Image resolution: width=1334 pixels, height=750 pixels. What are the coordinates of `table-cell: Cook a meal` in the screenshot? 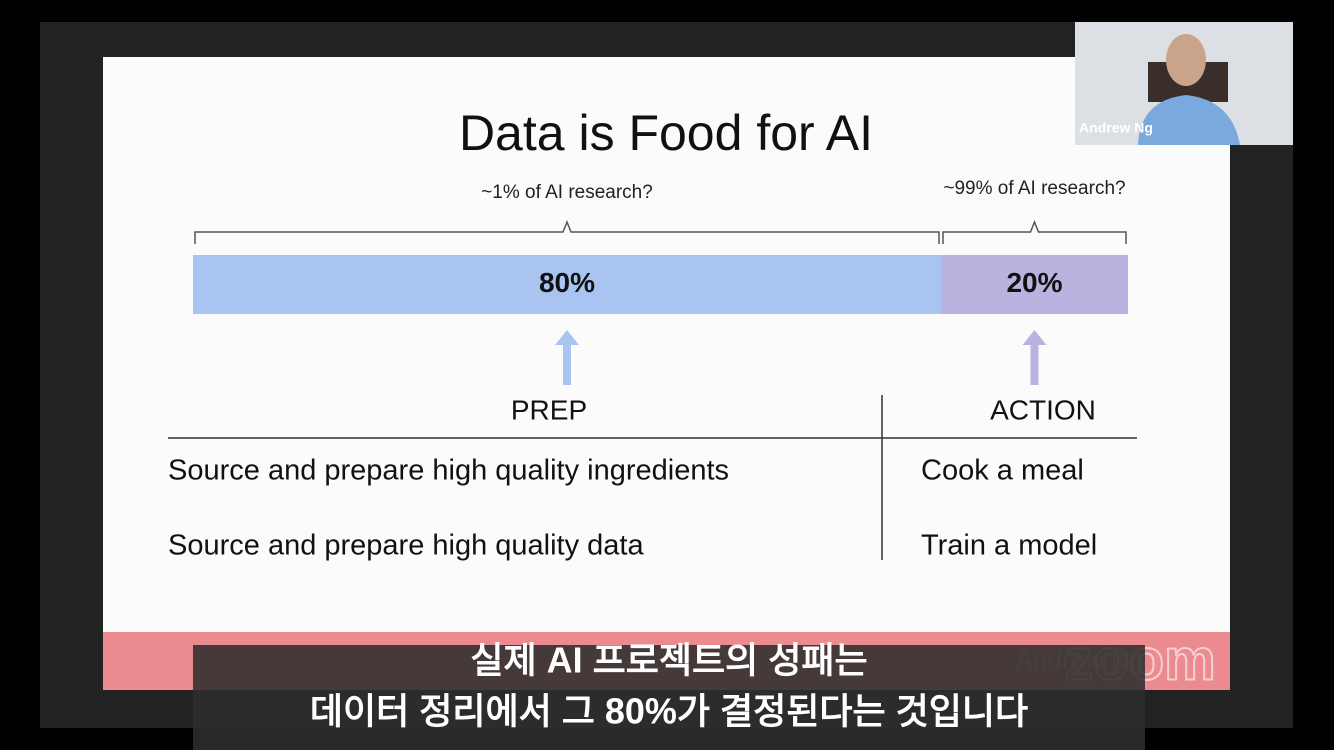 It's located at (1002, 471).